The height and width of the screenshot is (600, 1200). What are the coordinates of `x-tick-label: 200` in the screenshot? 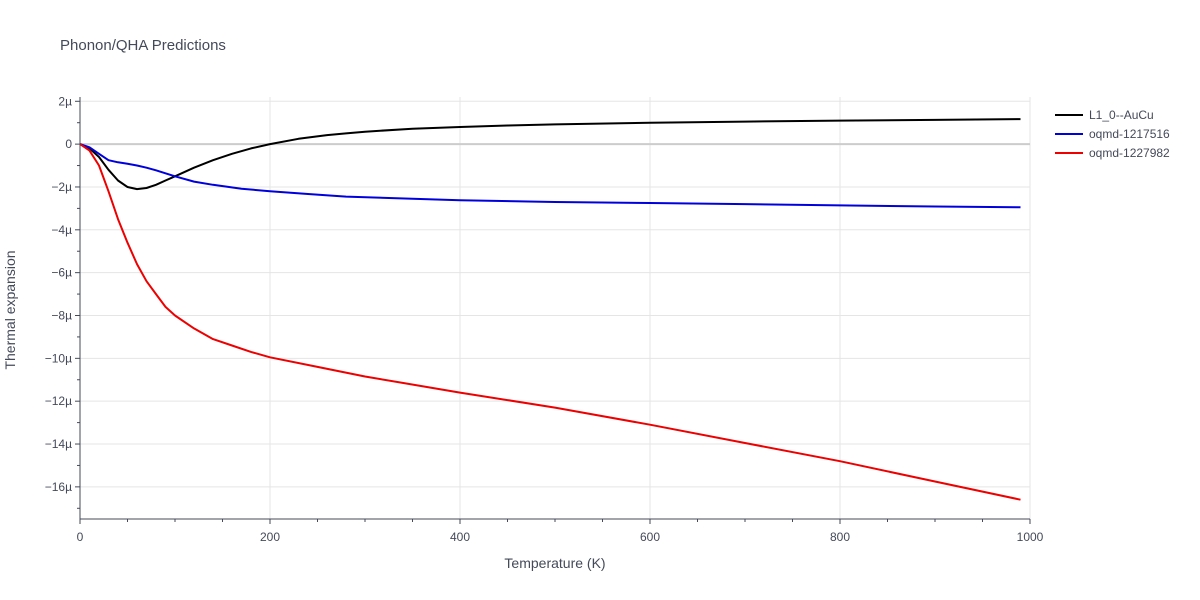 It's located at (270, 537).